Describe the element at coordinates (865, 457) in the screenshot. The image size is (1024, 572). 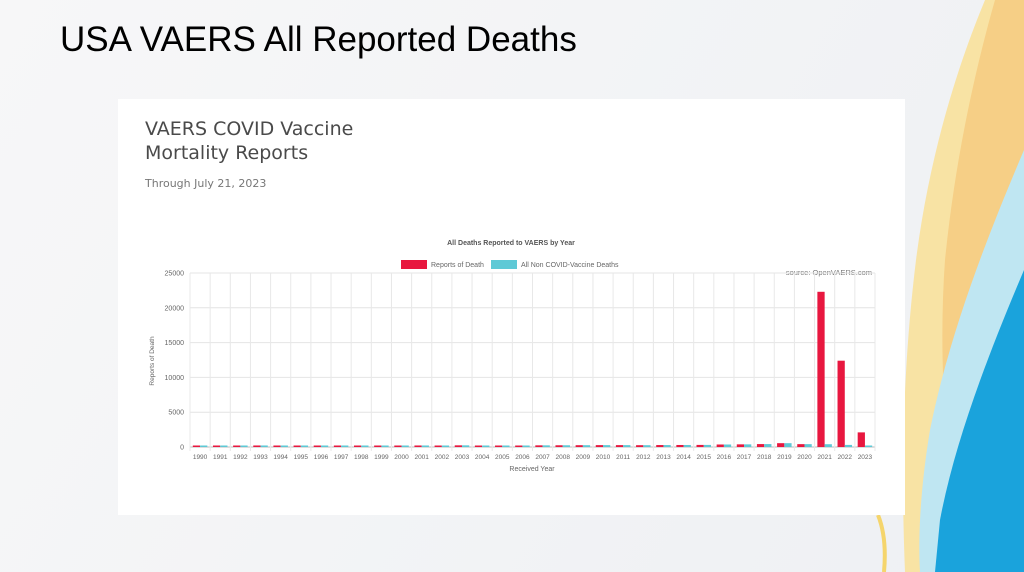
I see `x-tick-label: 2023` at that location.